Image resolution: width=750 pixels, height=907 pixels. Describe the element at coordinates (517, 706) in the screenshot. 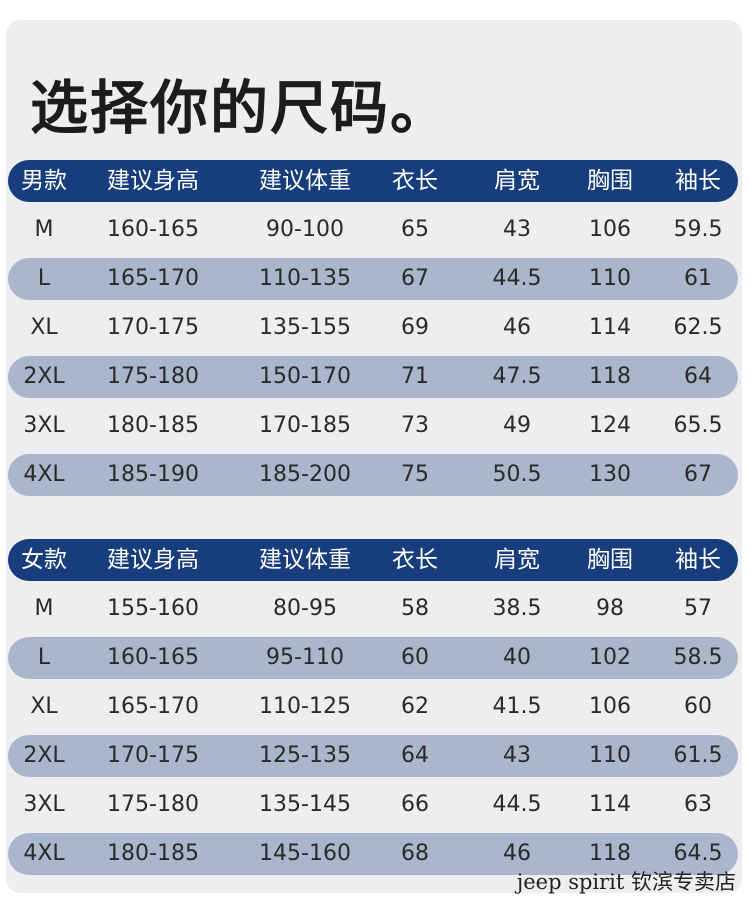

I see `table-cell: 41.5` at that location.